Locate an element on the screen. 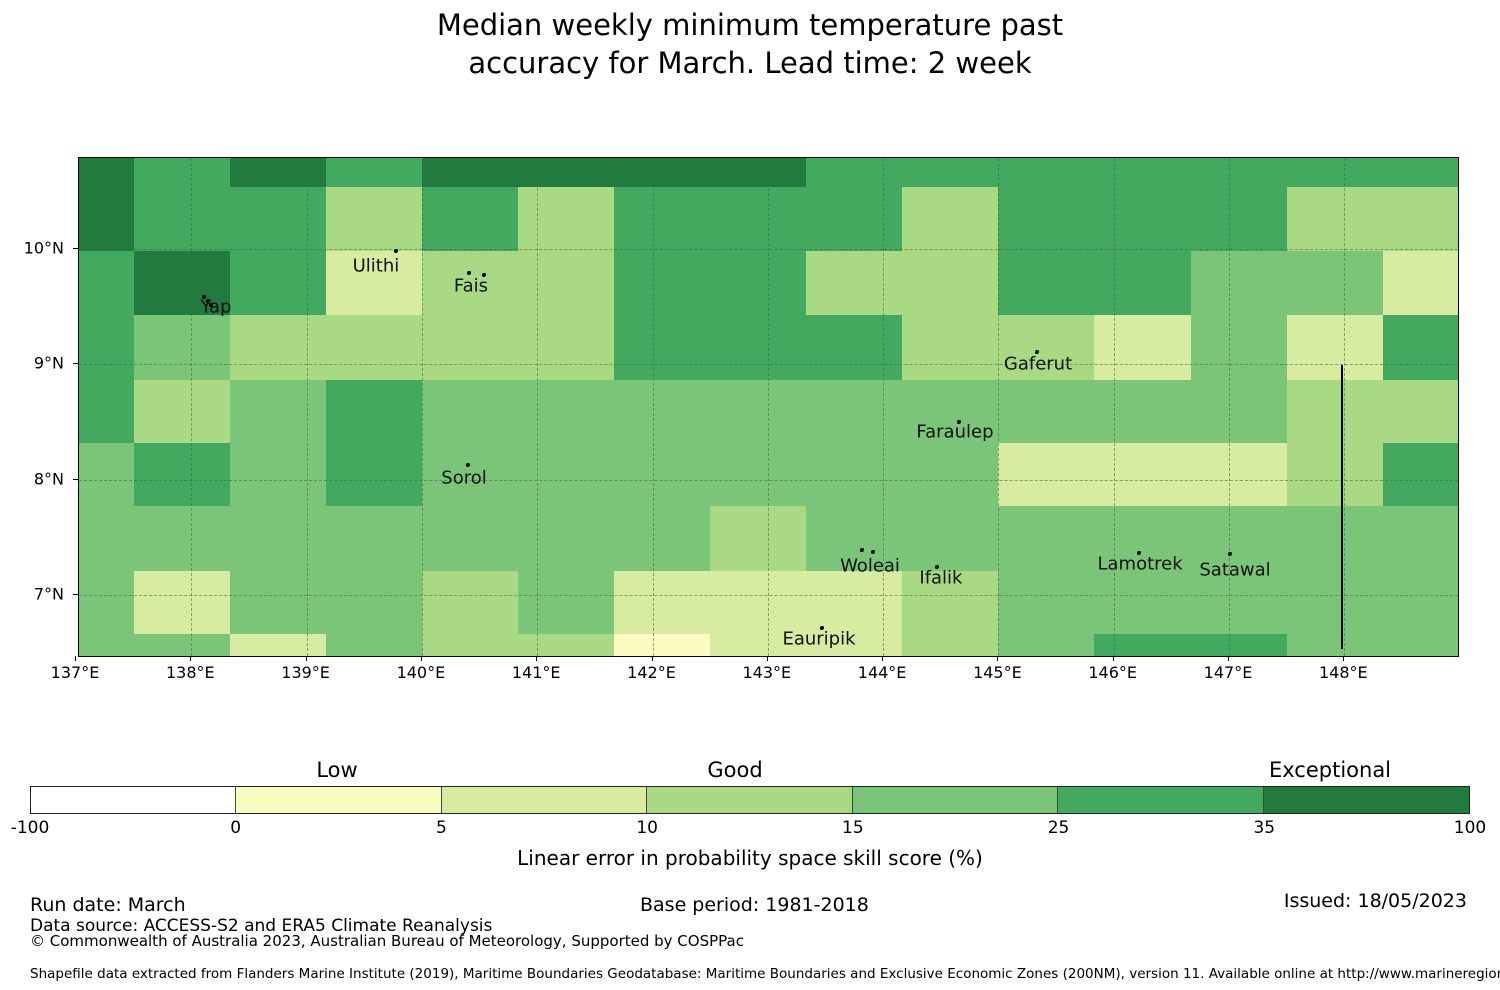  x-axis-tick-label: 142°E is located at coordinates (651, 672).